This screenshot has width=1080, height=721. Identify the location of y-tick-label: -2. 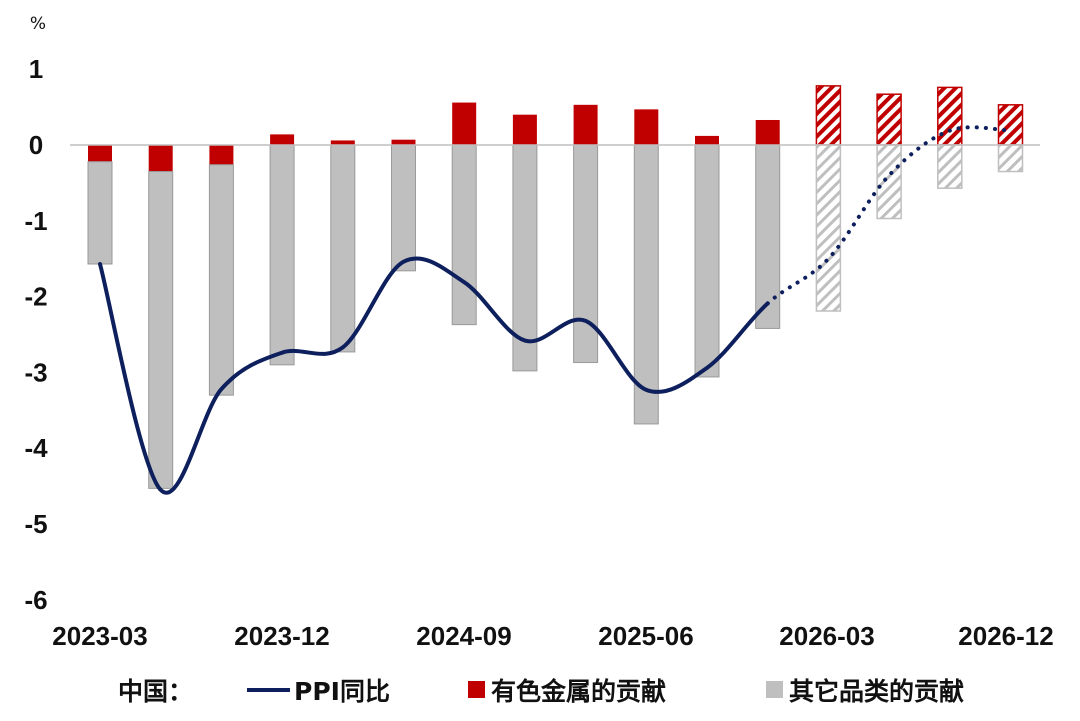
(35, 297).